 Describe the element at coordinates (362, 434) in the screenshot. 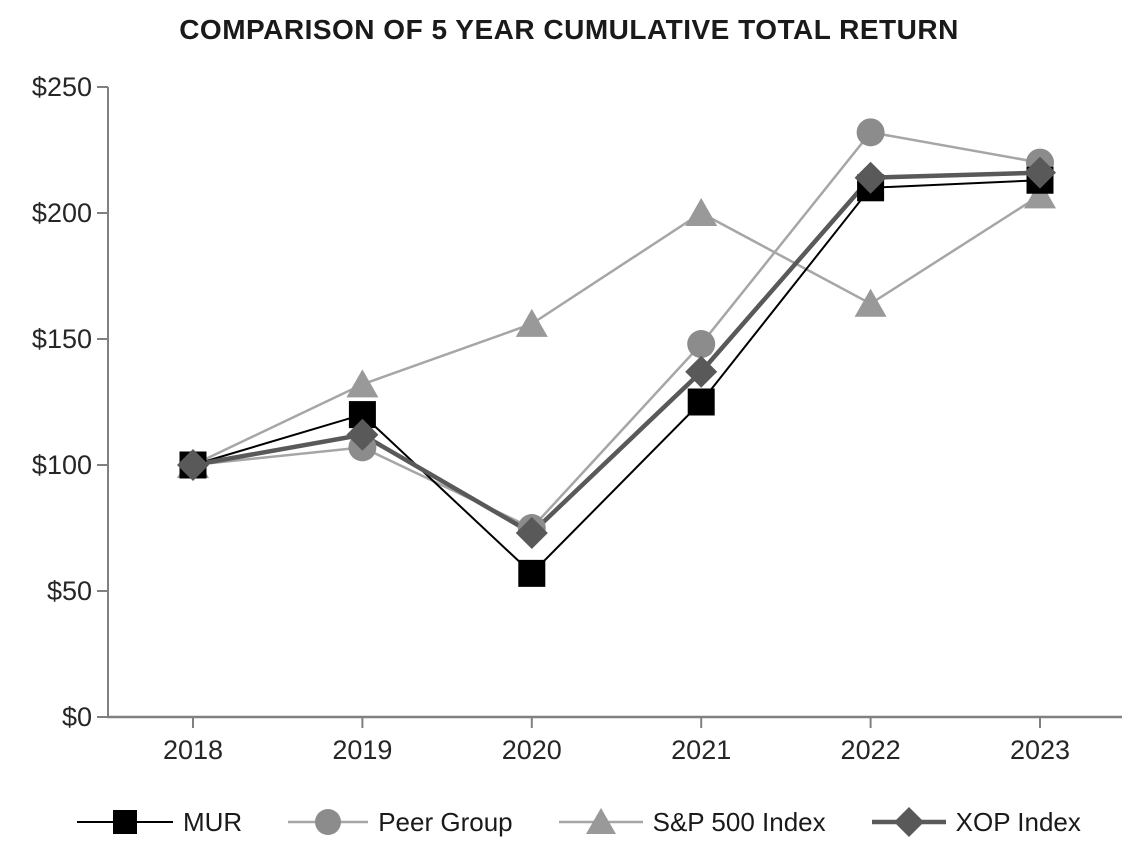

I see `marker-xop-index-2019` at that location.